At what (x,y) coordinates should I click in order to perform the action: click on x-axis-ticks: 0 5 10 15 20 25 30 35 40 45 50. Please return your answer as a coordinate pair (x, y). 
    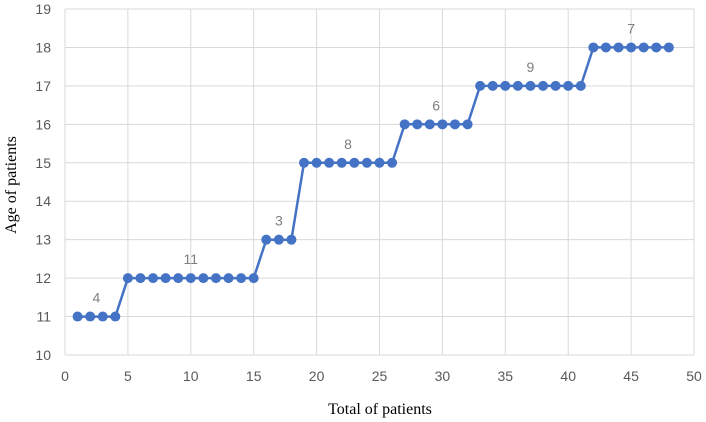
    Looking at the image, I should click on (381, 376).